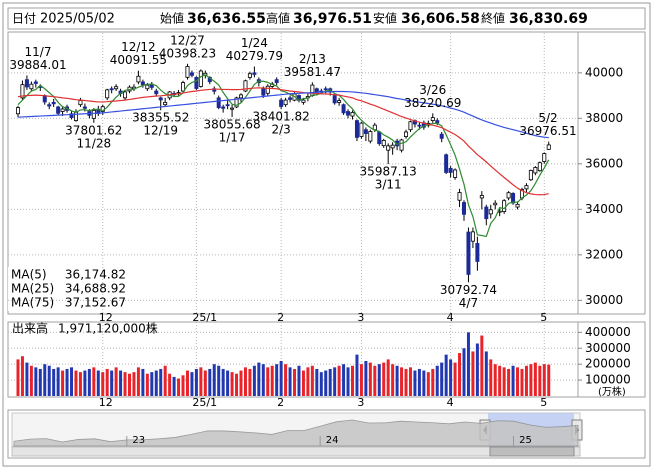 This screenshot has height=470, width=653. I want to click on header-value: 36,636.55, so click(226, 19).